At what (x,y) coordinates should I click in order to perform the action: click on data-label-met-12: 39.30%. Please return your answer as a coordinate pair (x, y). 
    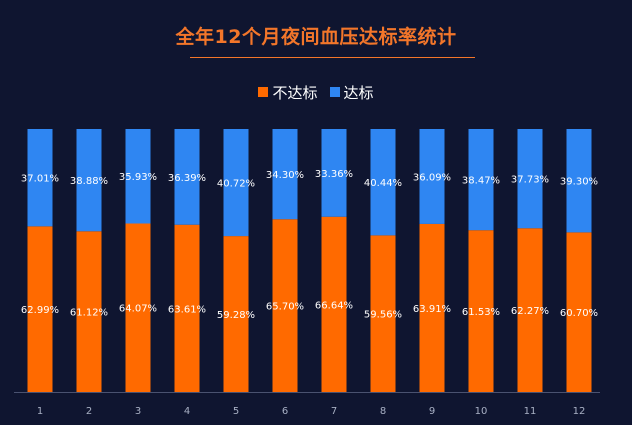
    Looking at the image, I should click on (579, 182).